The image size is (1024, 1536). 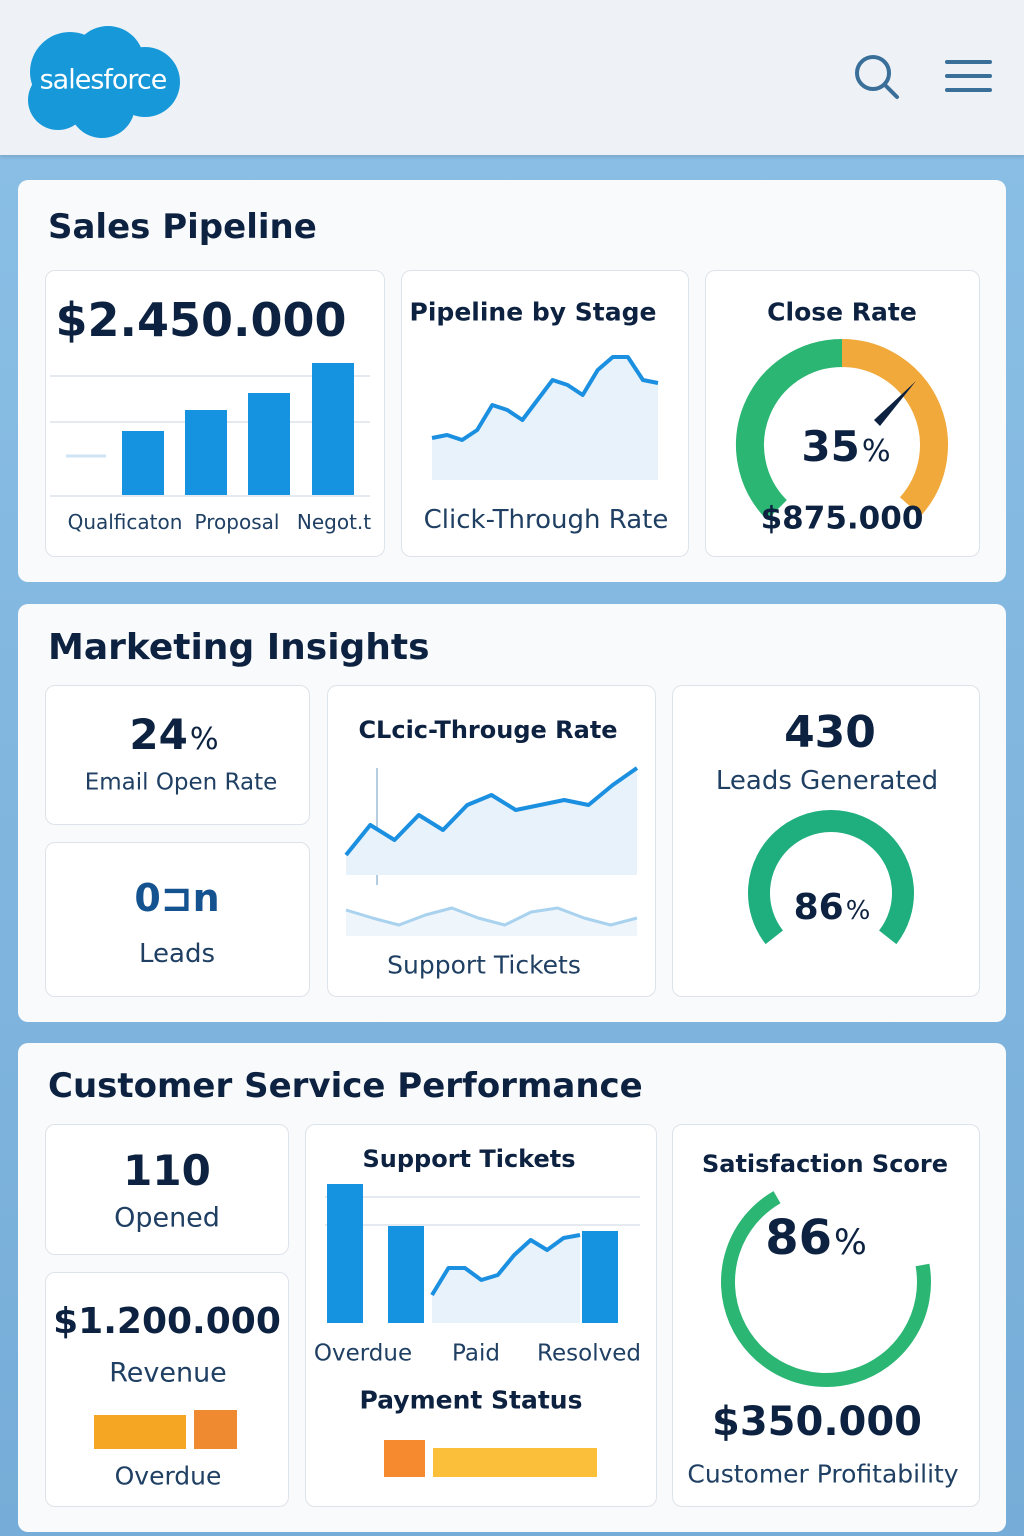 I want to click on label: Opened, so click(x=167, y=1218).